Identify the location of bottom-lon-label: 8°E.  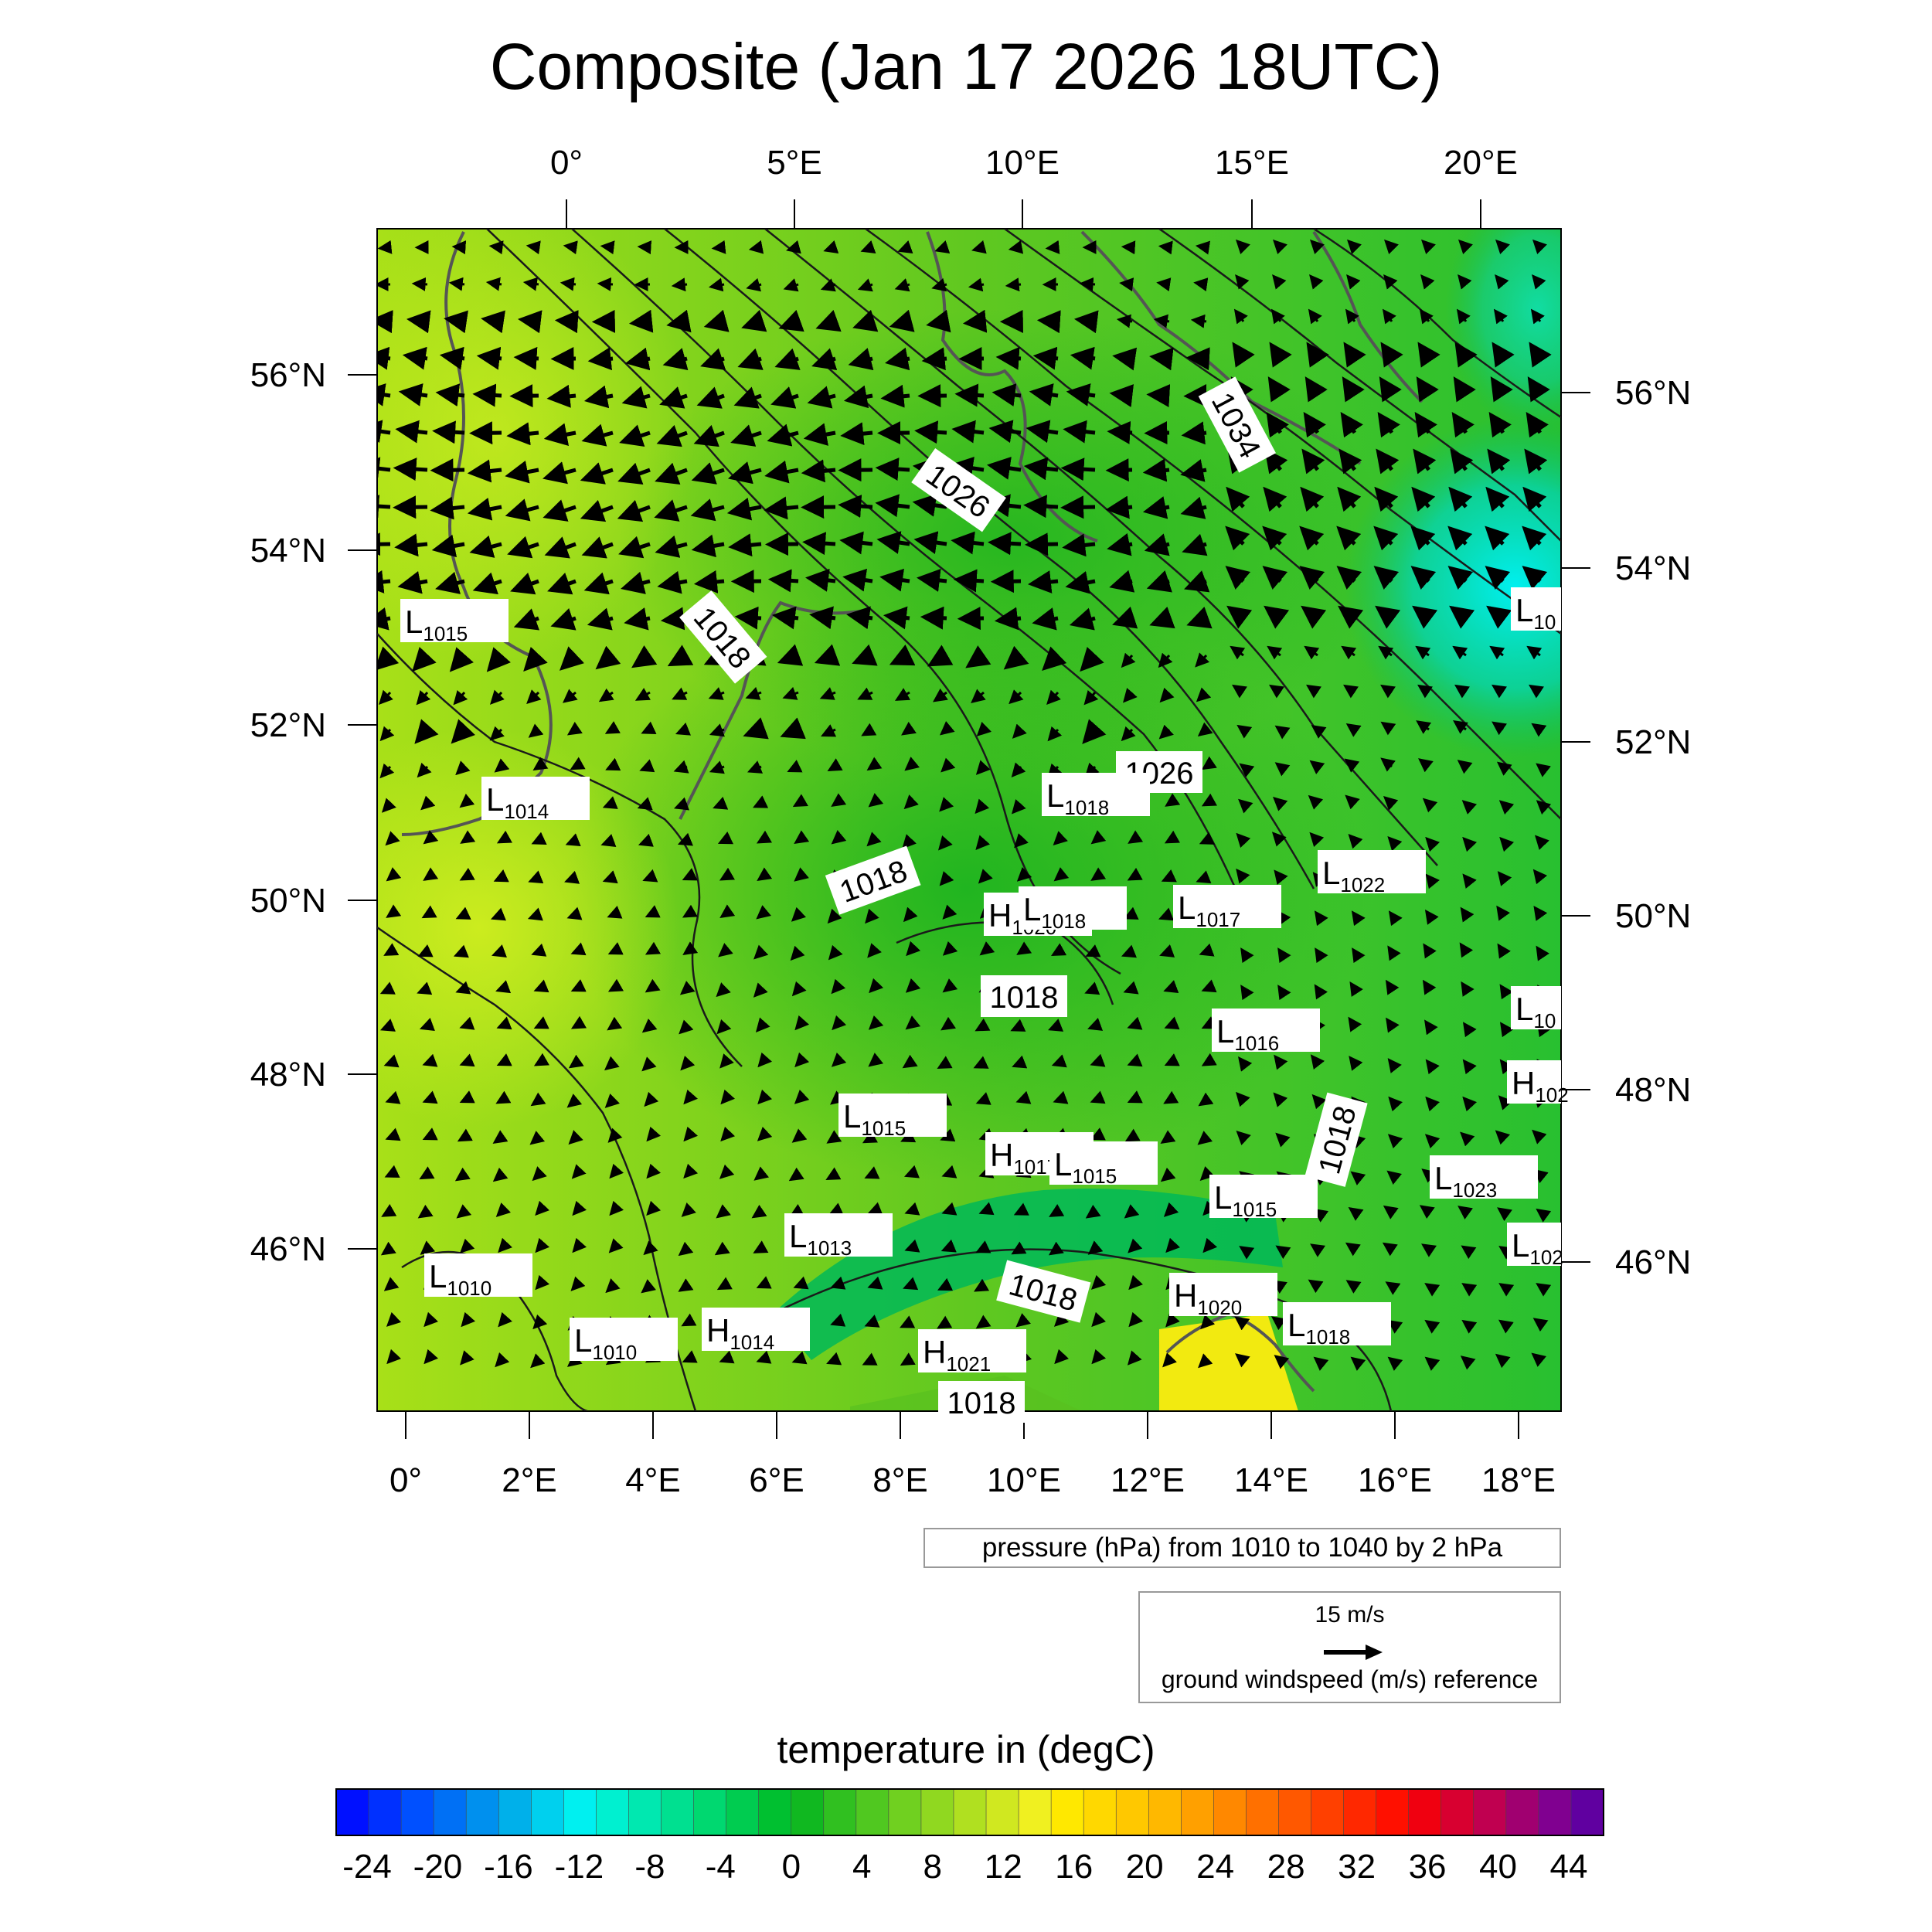
(900, 1480).